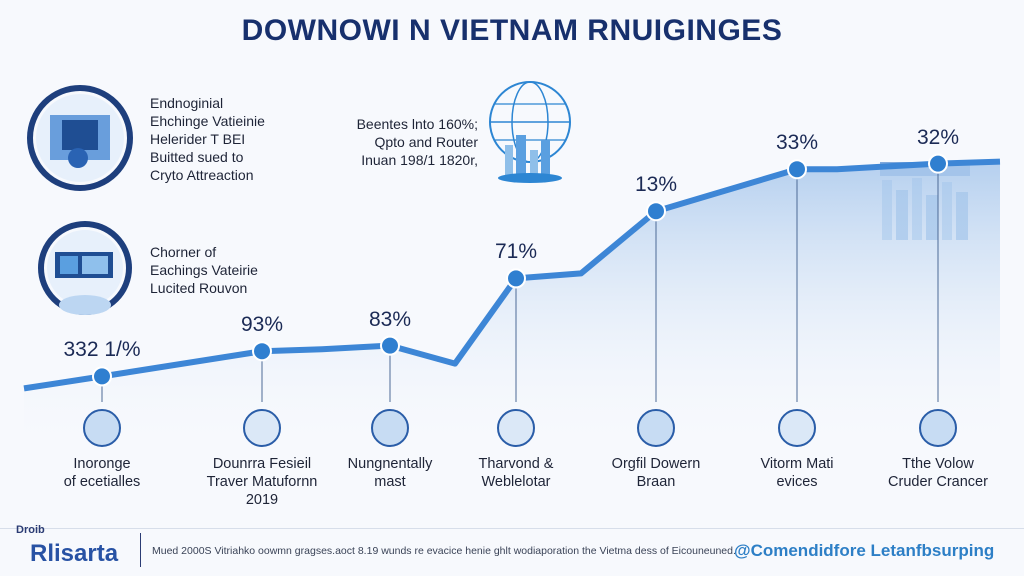 The image size is (1024, 576). Describe the element at coordinates (199, 288) in the screenshot. I see `callout-line: Lucited Rouvon` at that location.